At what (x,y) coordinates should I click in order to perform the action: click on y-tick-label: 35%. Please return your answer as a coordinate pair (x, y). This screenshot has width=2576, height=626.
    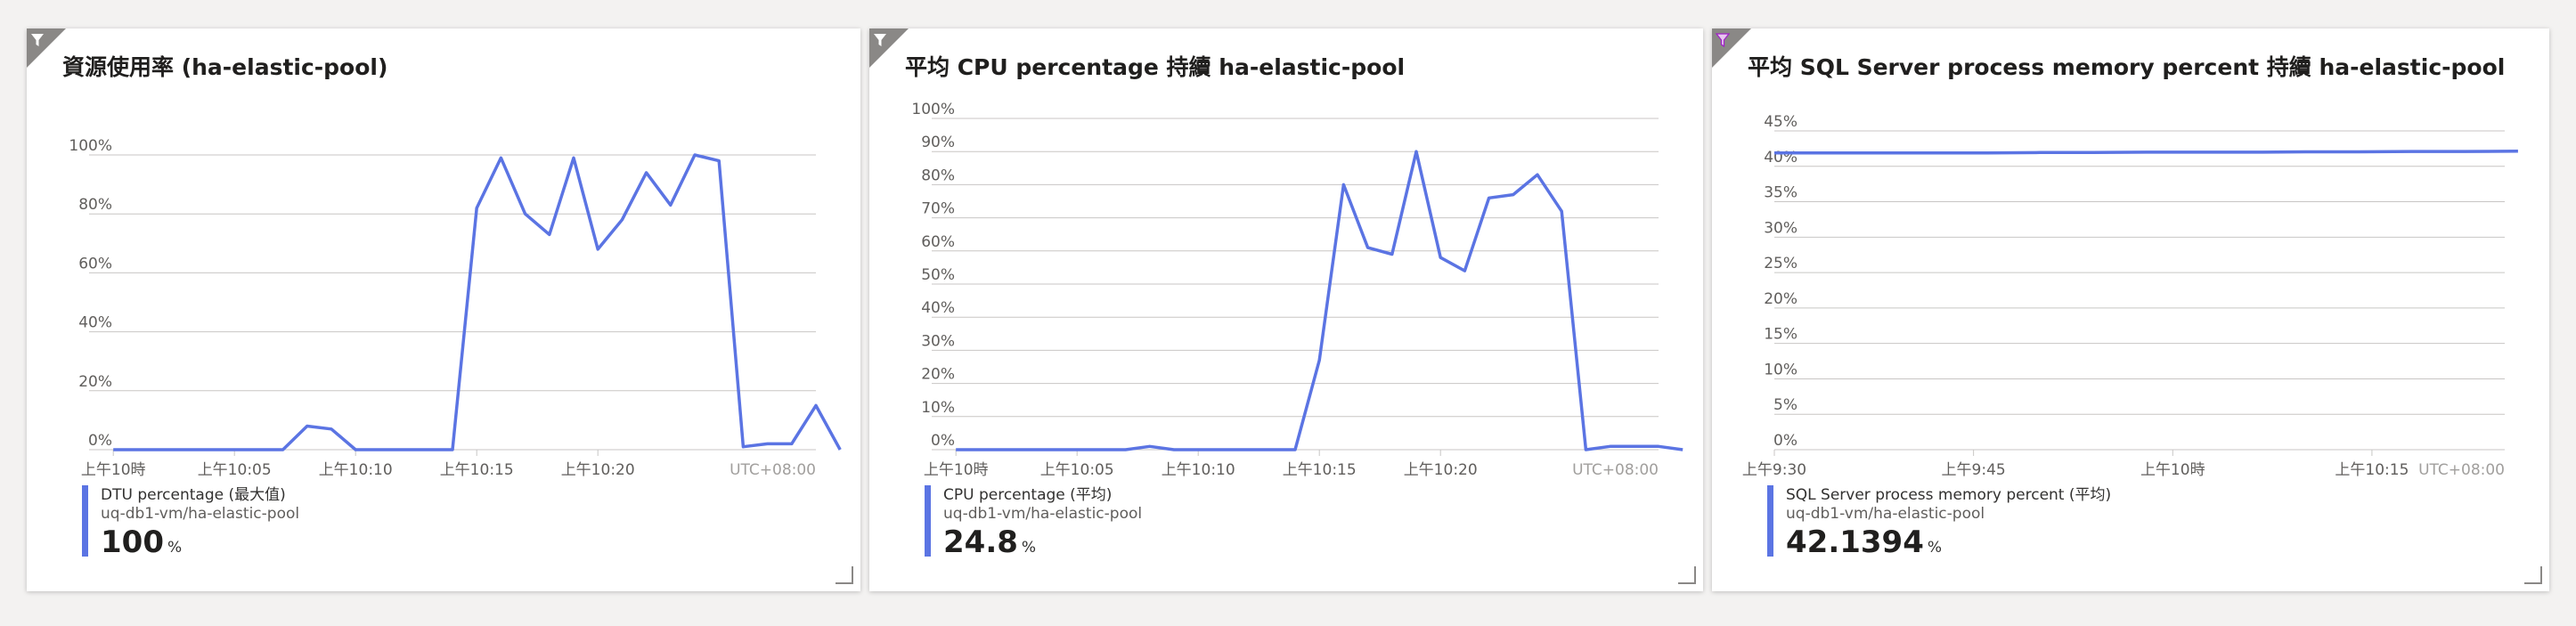
    Looking at the image, I should click on (1781, 193).